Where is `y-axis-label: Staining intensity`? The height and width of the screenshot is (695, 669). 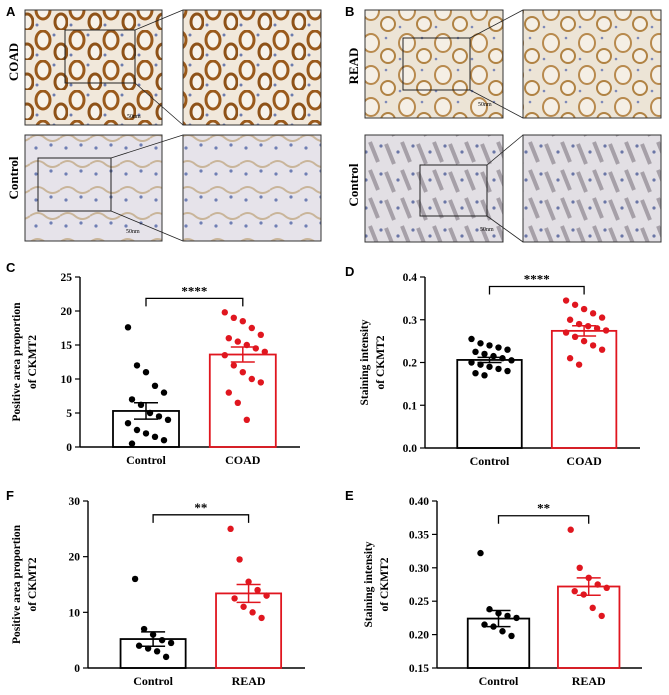 y-axis-label: Staining intensity is located at coordinates (365, 362).